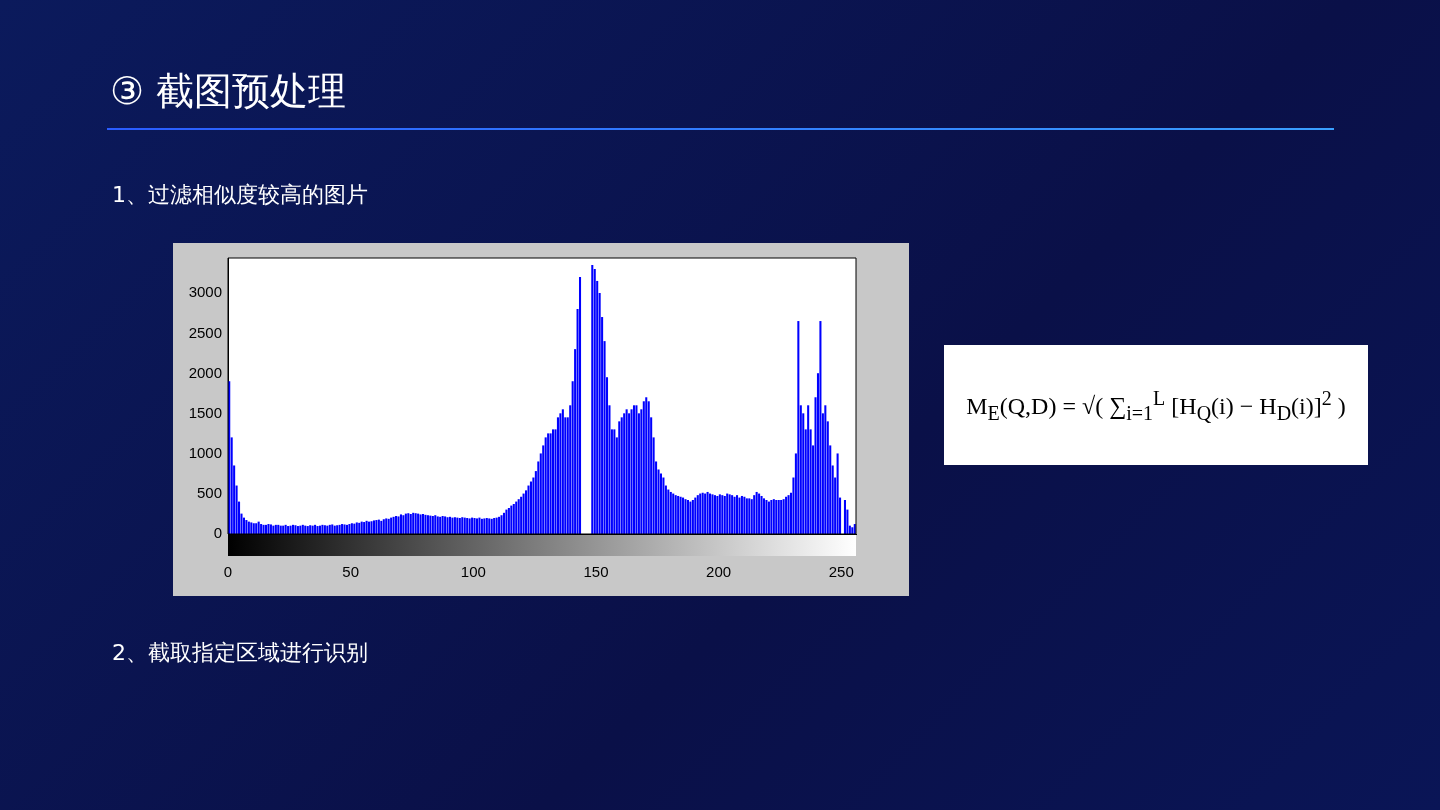 The width and height of the screenshot is (1440, 810). What do you see at coordinates (240, 653) in the screenshot?
I see `text: 2、截取指定区域进行识别` at bounding box center [240, 653].